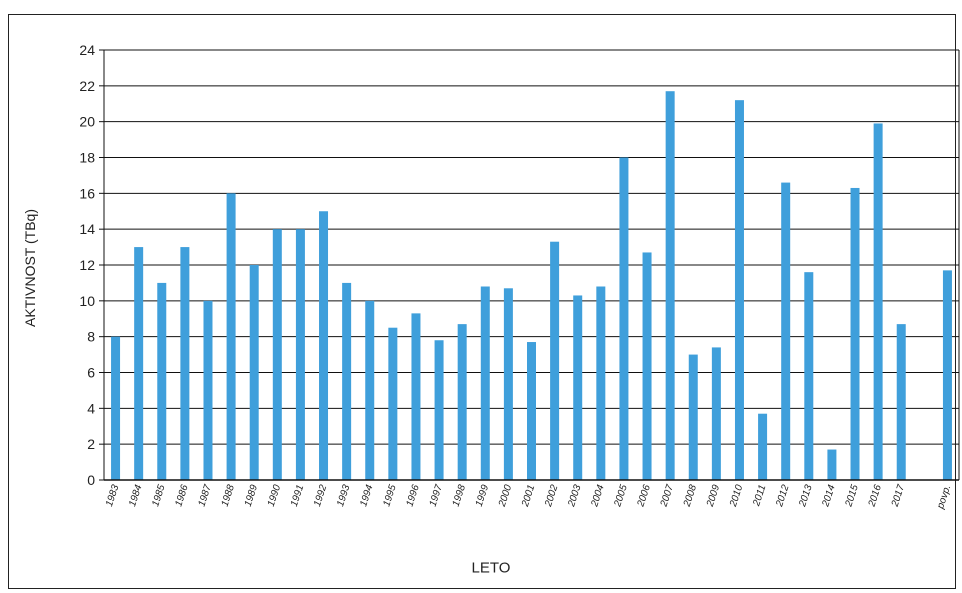  What do you see at coordinates (459, 495) in the screenshot?
I see `x-tick-label: 1998` at bounding box center [459, 495].